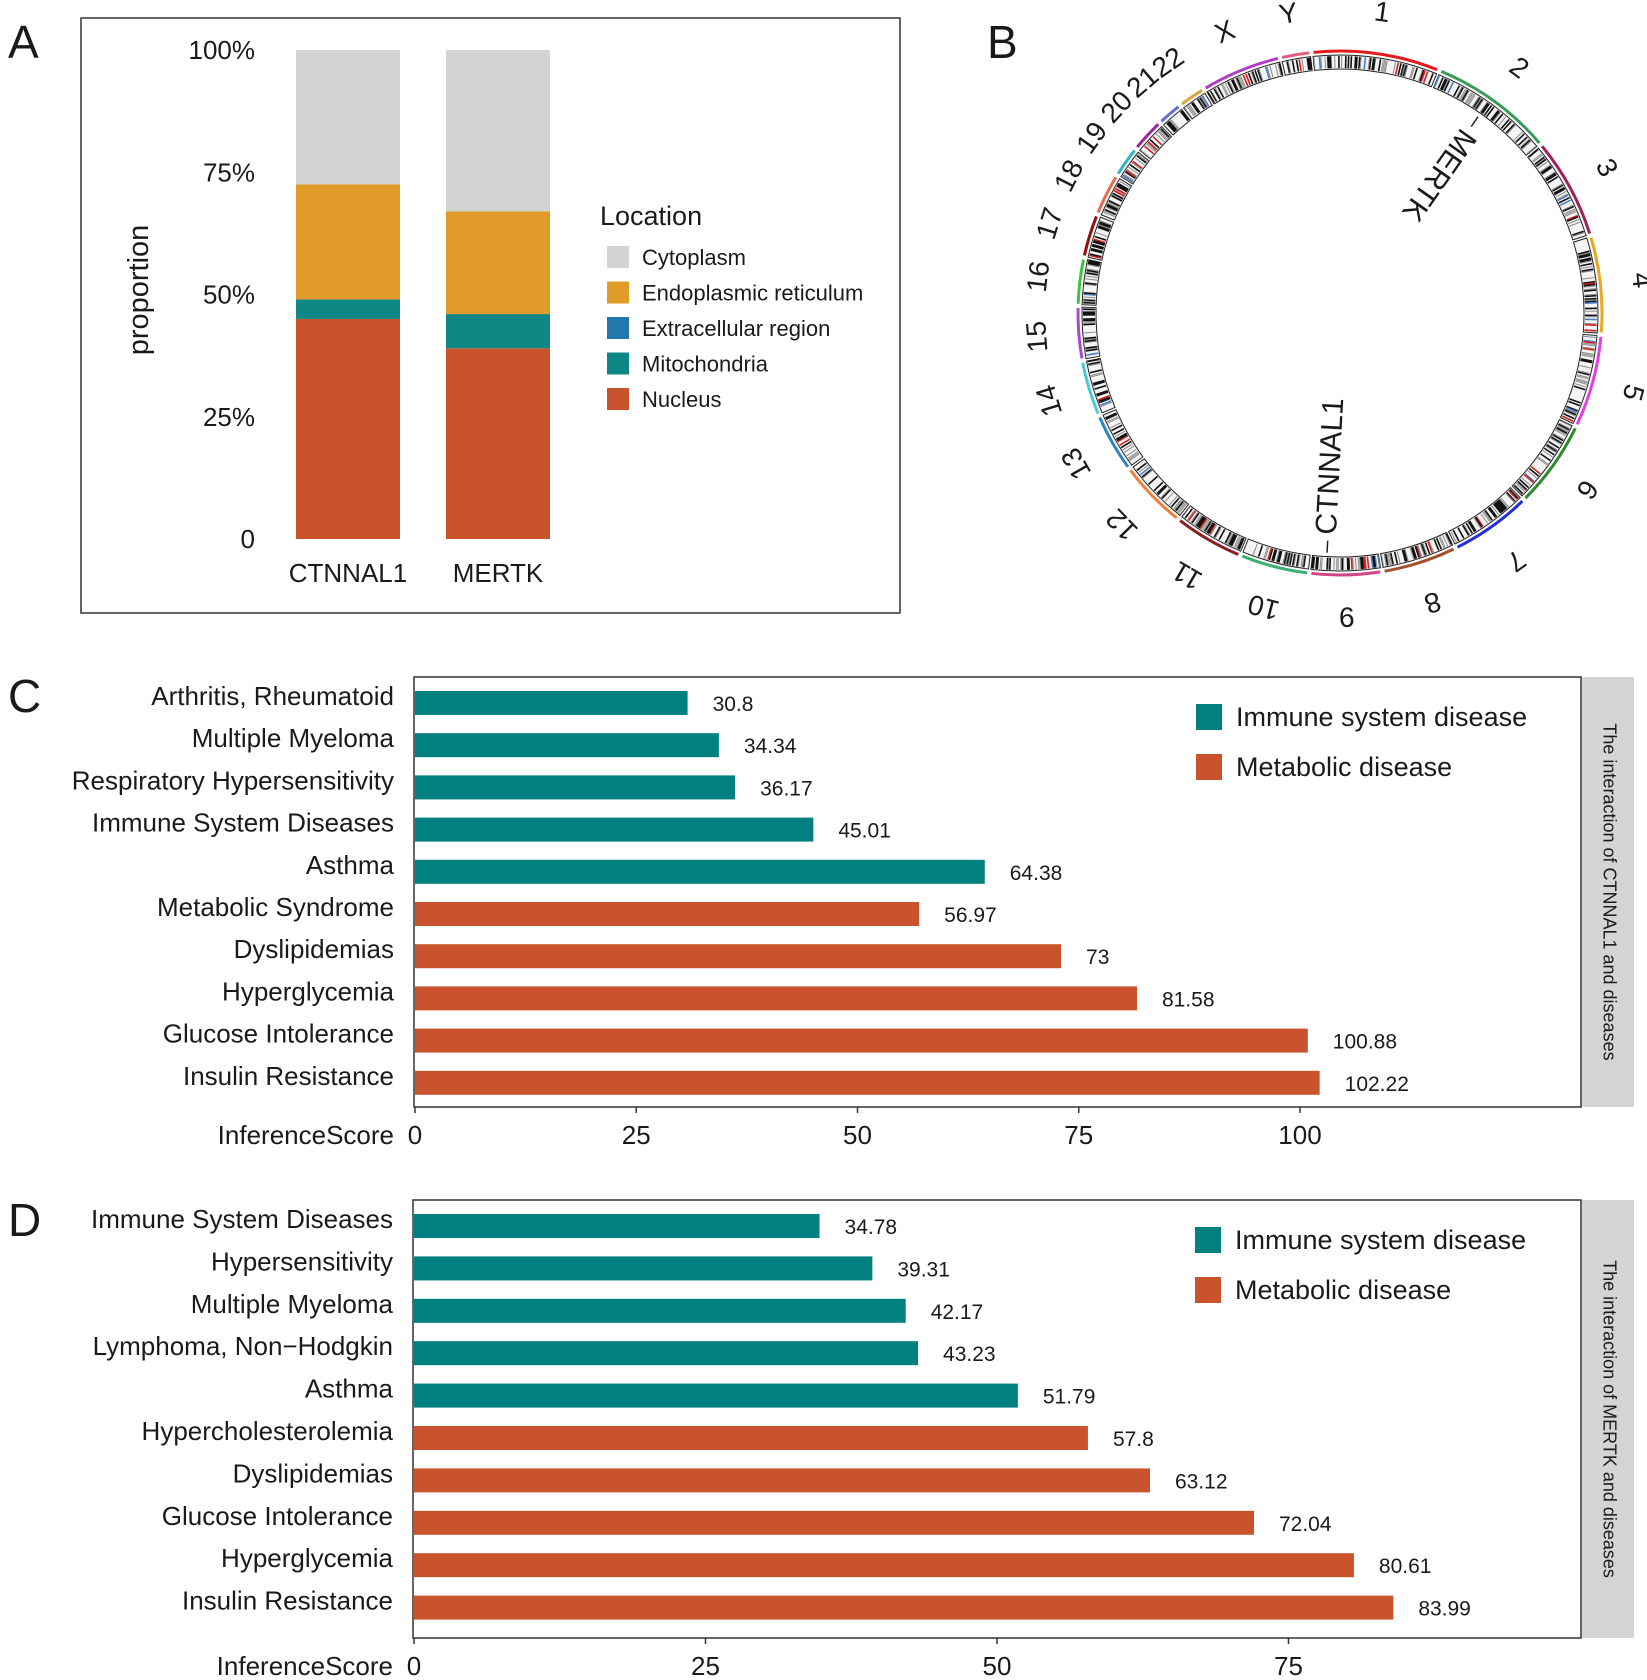 This screenshot has height=1680, width=1647. I want to click on chromosome-label-9: 9, so click(1347, 616).